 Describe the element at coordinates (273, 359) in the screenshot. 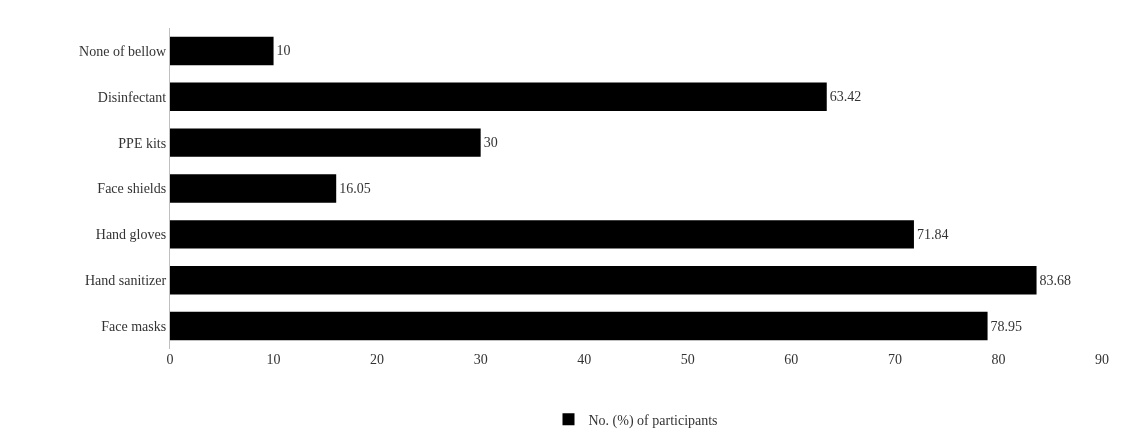

I see `x-tick-label: 10` at that location.